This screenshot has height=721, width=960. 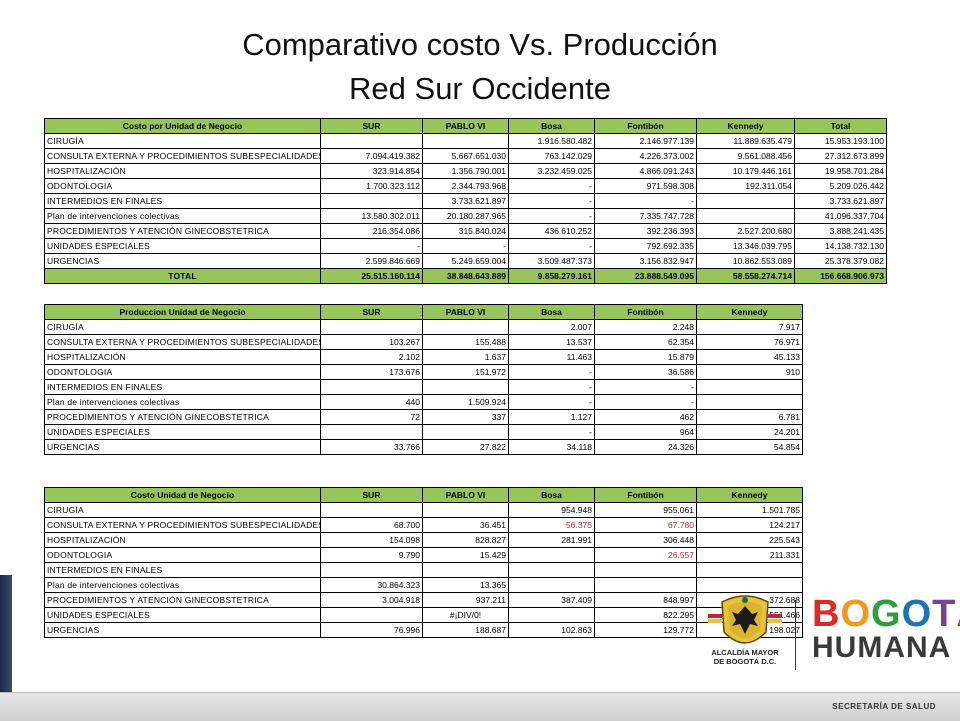 What do you see at coordinates (840, 231) in the screenshot?
I see `table-cell: 3.888.241.435` at bounding box center [840, 231].